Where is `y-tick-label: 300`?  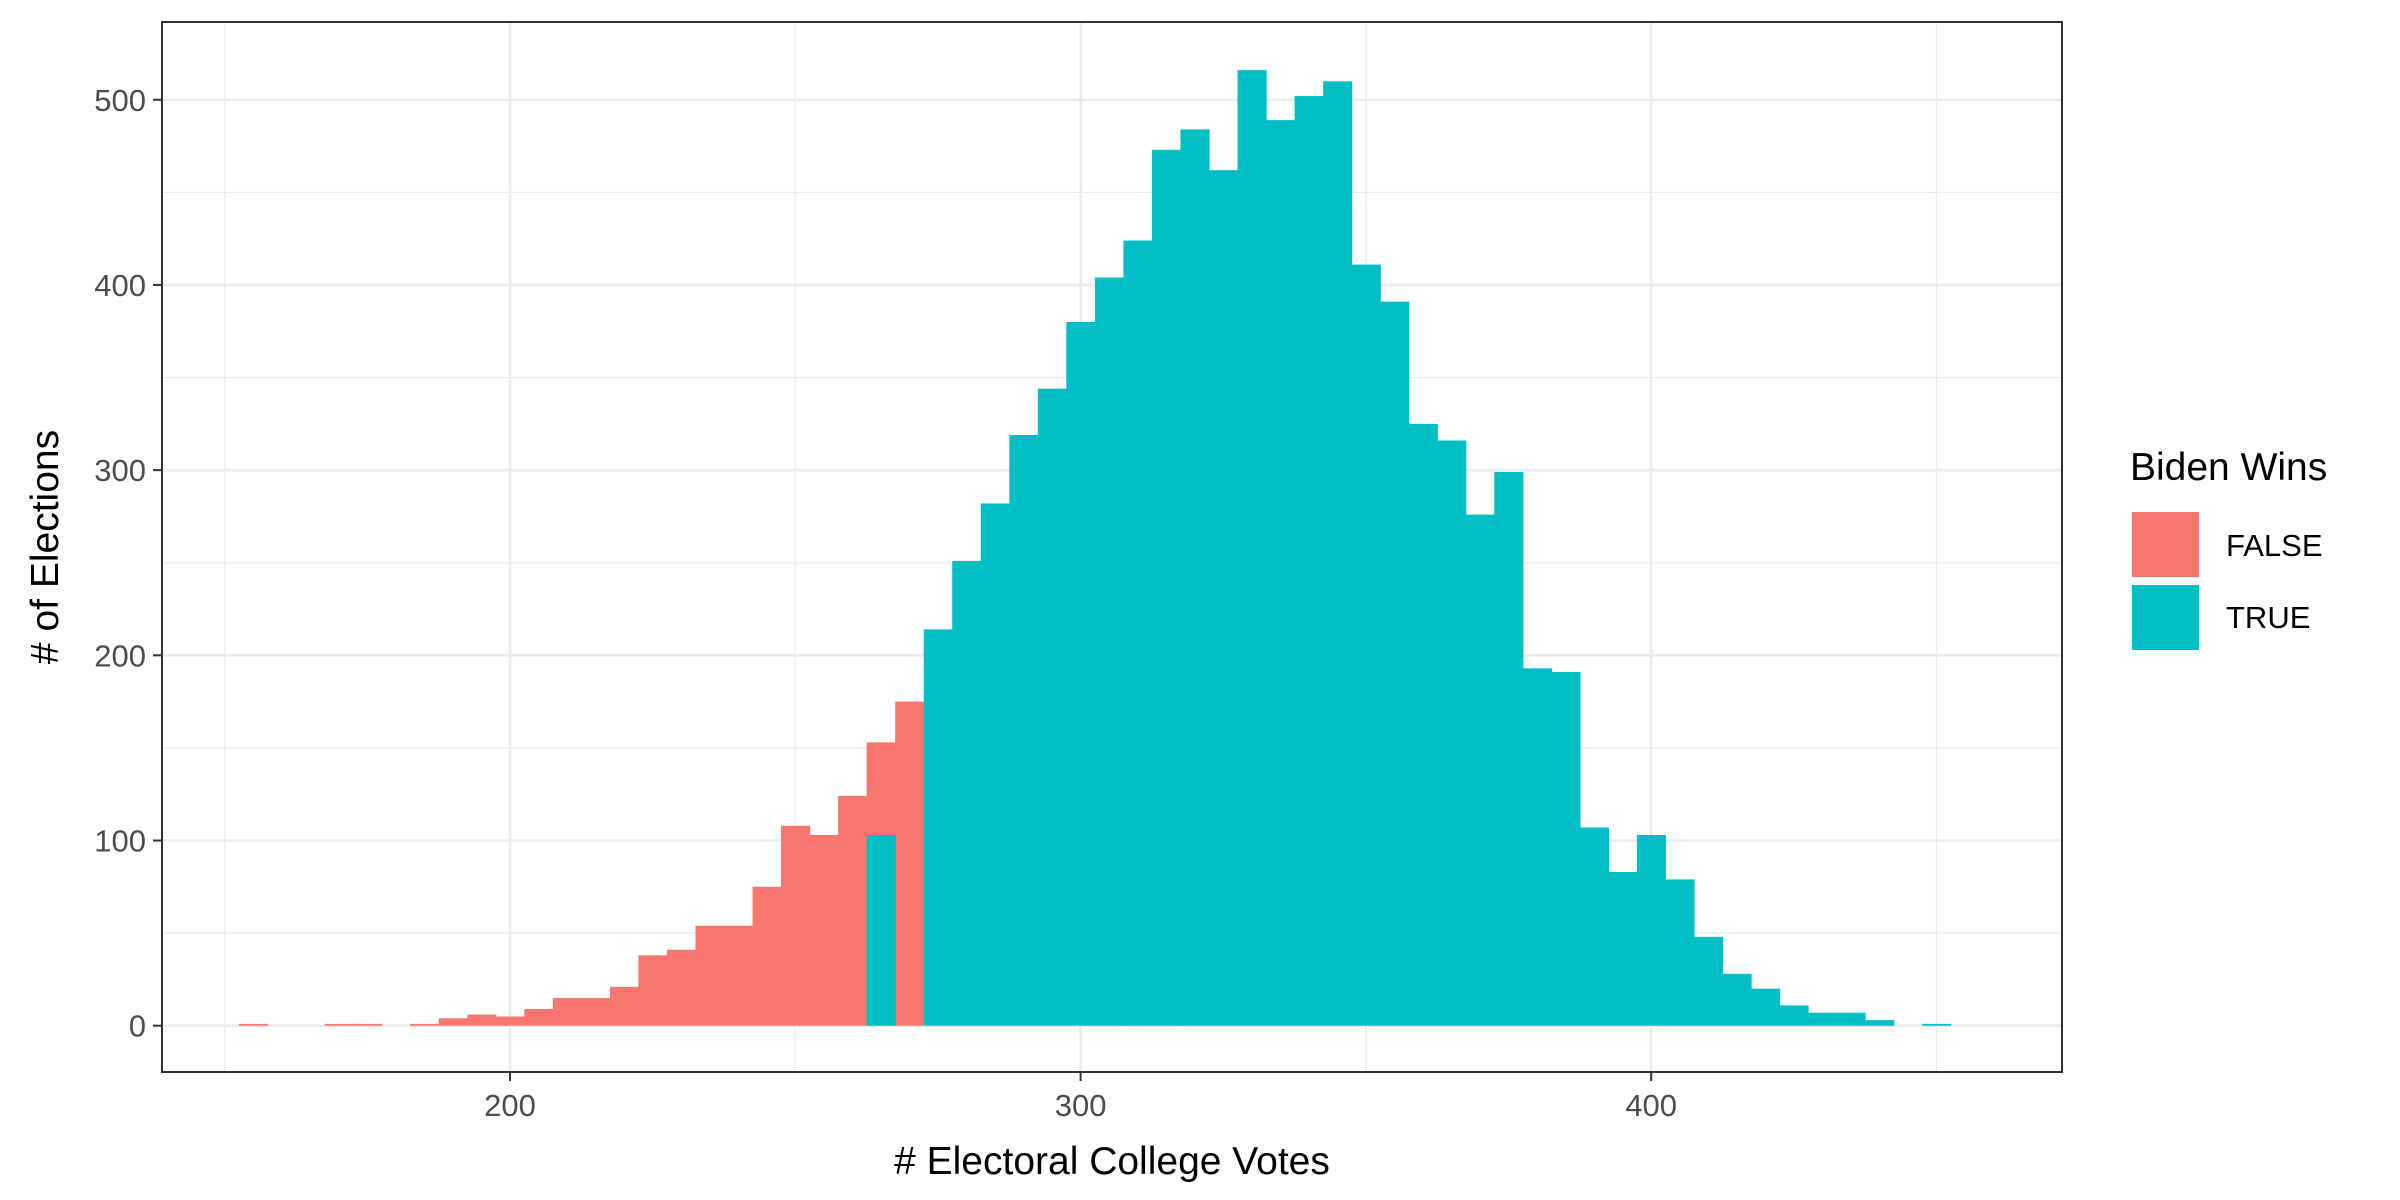 y-tick-label: 300 is located at coordinates (120, 470).